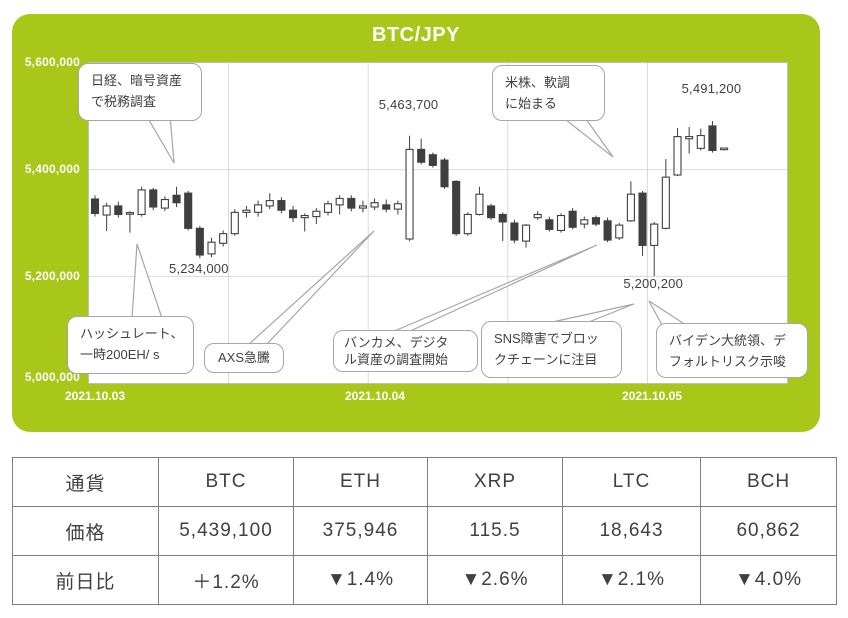 The height and width of the screenshot is (618, 848). Describe the element at coordinates (732, 350) in the screenshot. I see `callout-biden-default-risk: バイデン大統領、デ フォルトリスク示唆` at that location.